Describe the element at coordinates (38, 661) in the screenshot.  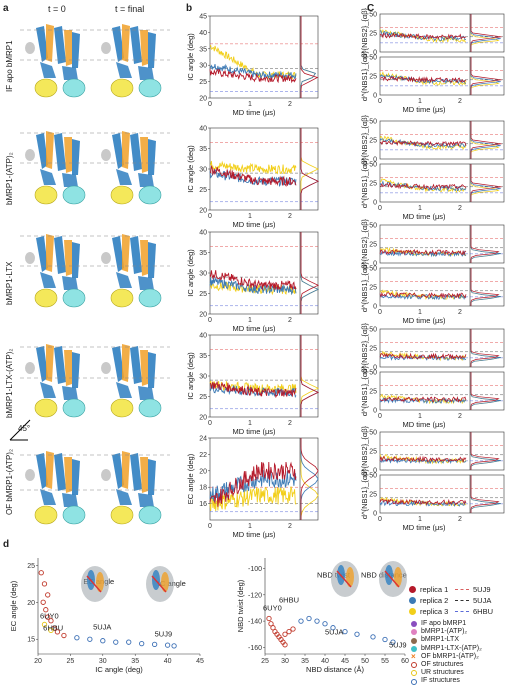
I see `d-left-xtick-label-0: 20` at that location.